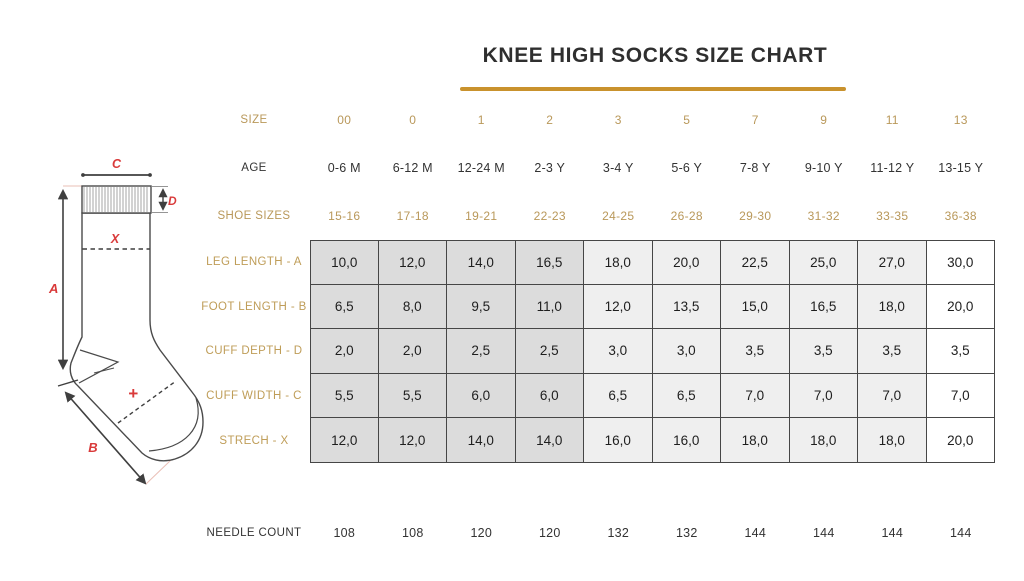 The image size is (1024, 581). What do you see at coordinates (892, 168) in the screenshot?
I see `age-value: 11-12 Y` at bounding box center [892, 168].